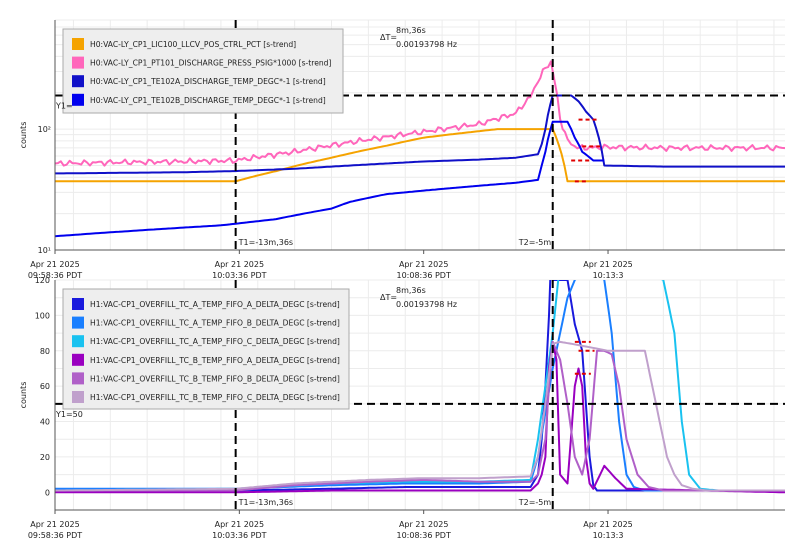 Image resolution: width=804 pixels, height=551 pixels. Describe the element at coordinates (45, 386) in the screenshot. I see `y-tick-label: 60` at that location.